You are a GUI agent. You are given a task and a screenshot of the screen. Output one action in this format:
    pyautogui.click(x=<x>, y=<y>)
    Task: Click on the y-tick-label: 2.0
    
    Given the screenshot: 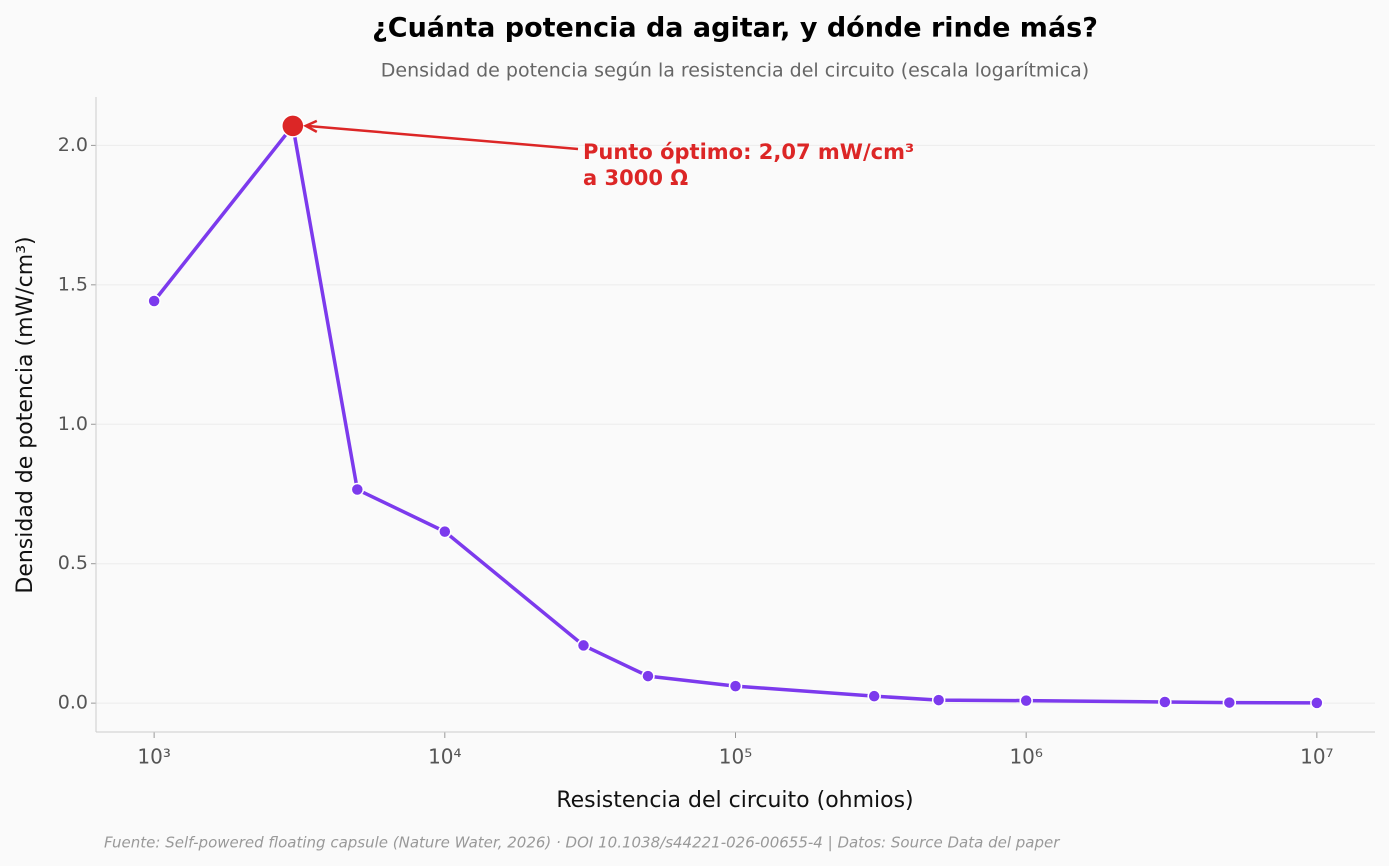 What is the action you would take?
    pyautogui.click(x=73, y=145)
    